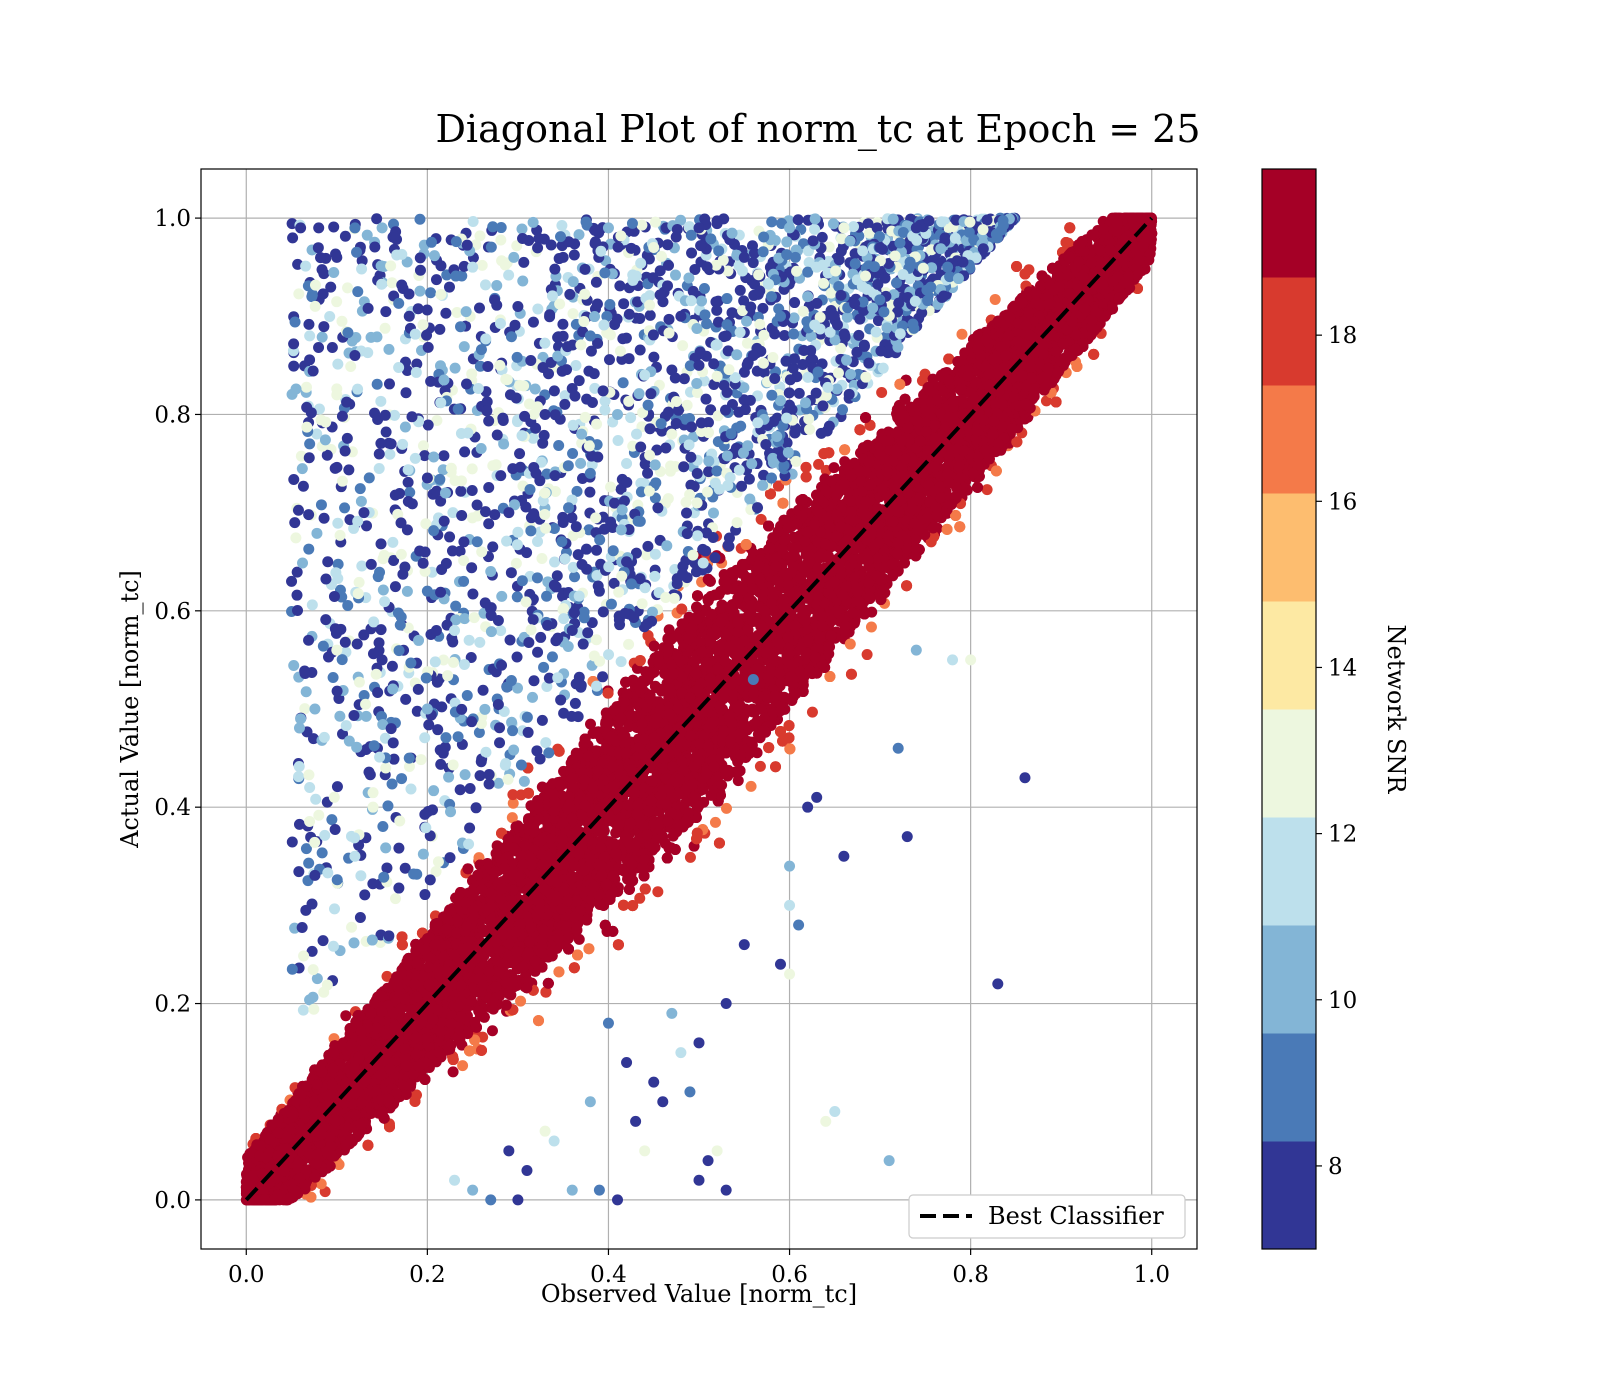  I want to click on chart-title: Diagonal Plot of norm_tc at Epoch = 25, so click(817, 129).